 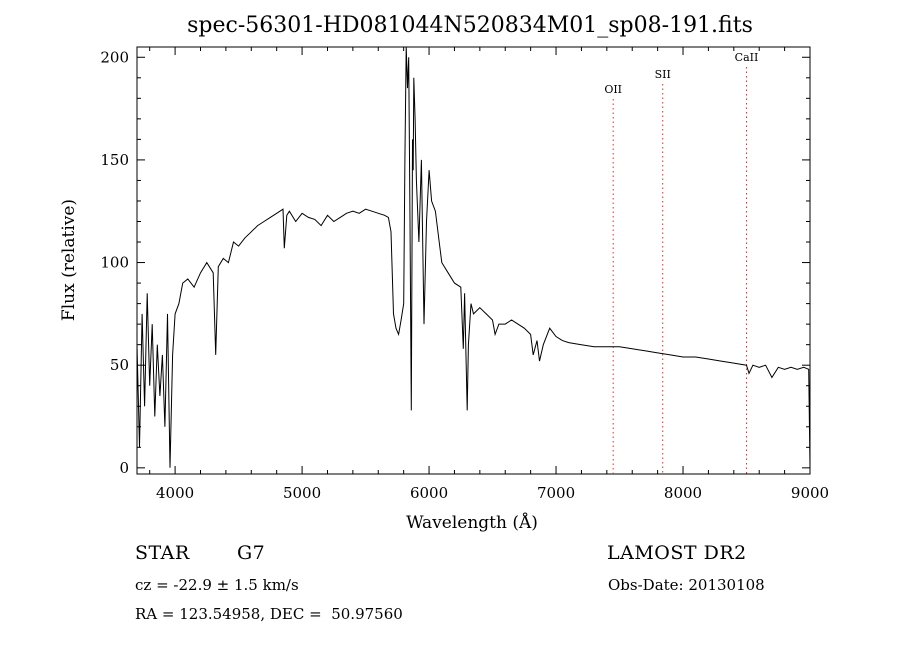 I want to click on y-tick-label: 200, so click(x=114, y=57).